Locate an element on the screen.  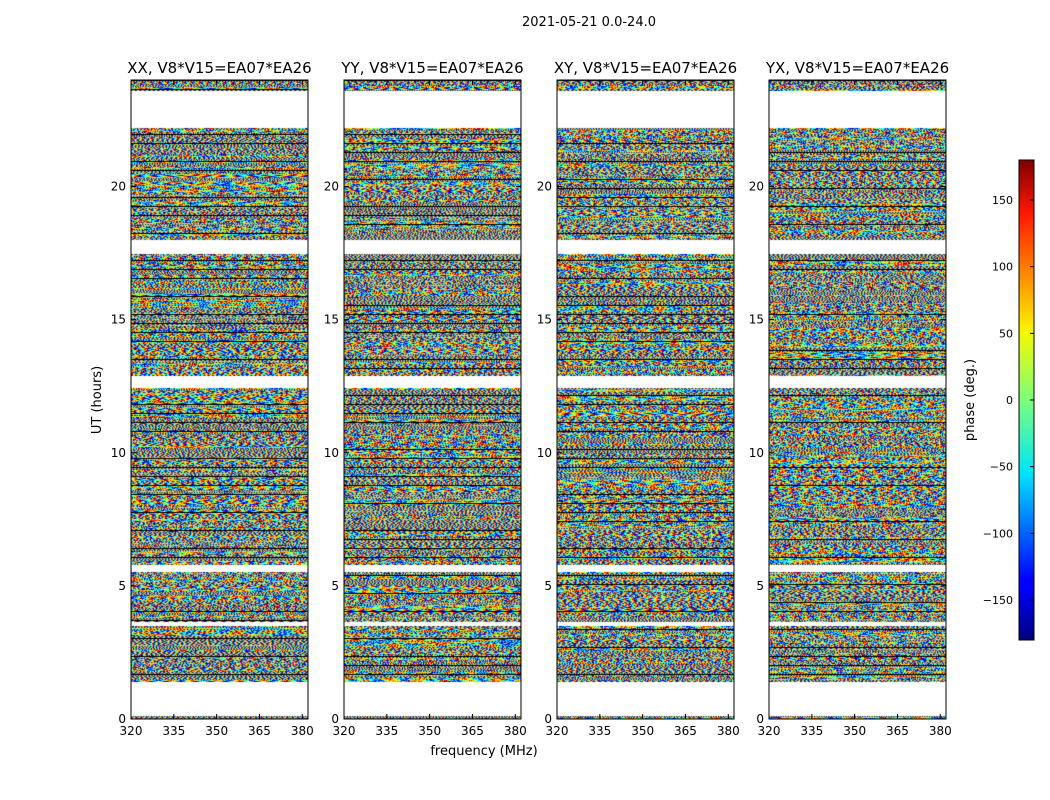
colorbar-label: phase (deg.) is located at coordinates (970, 400).